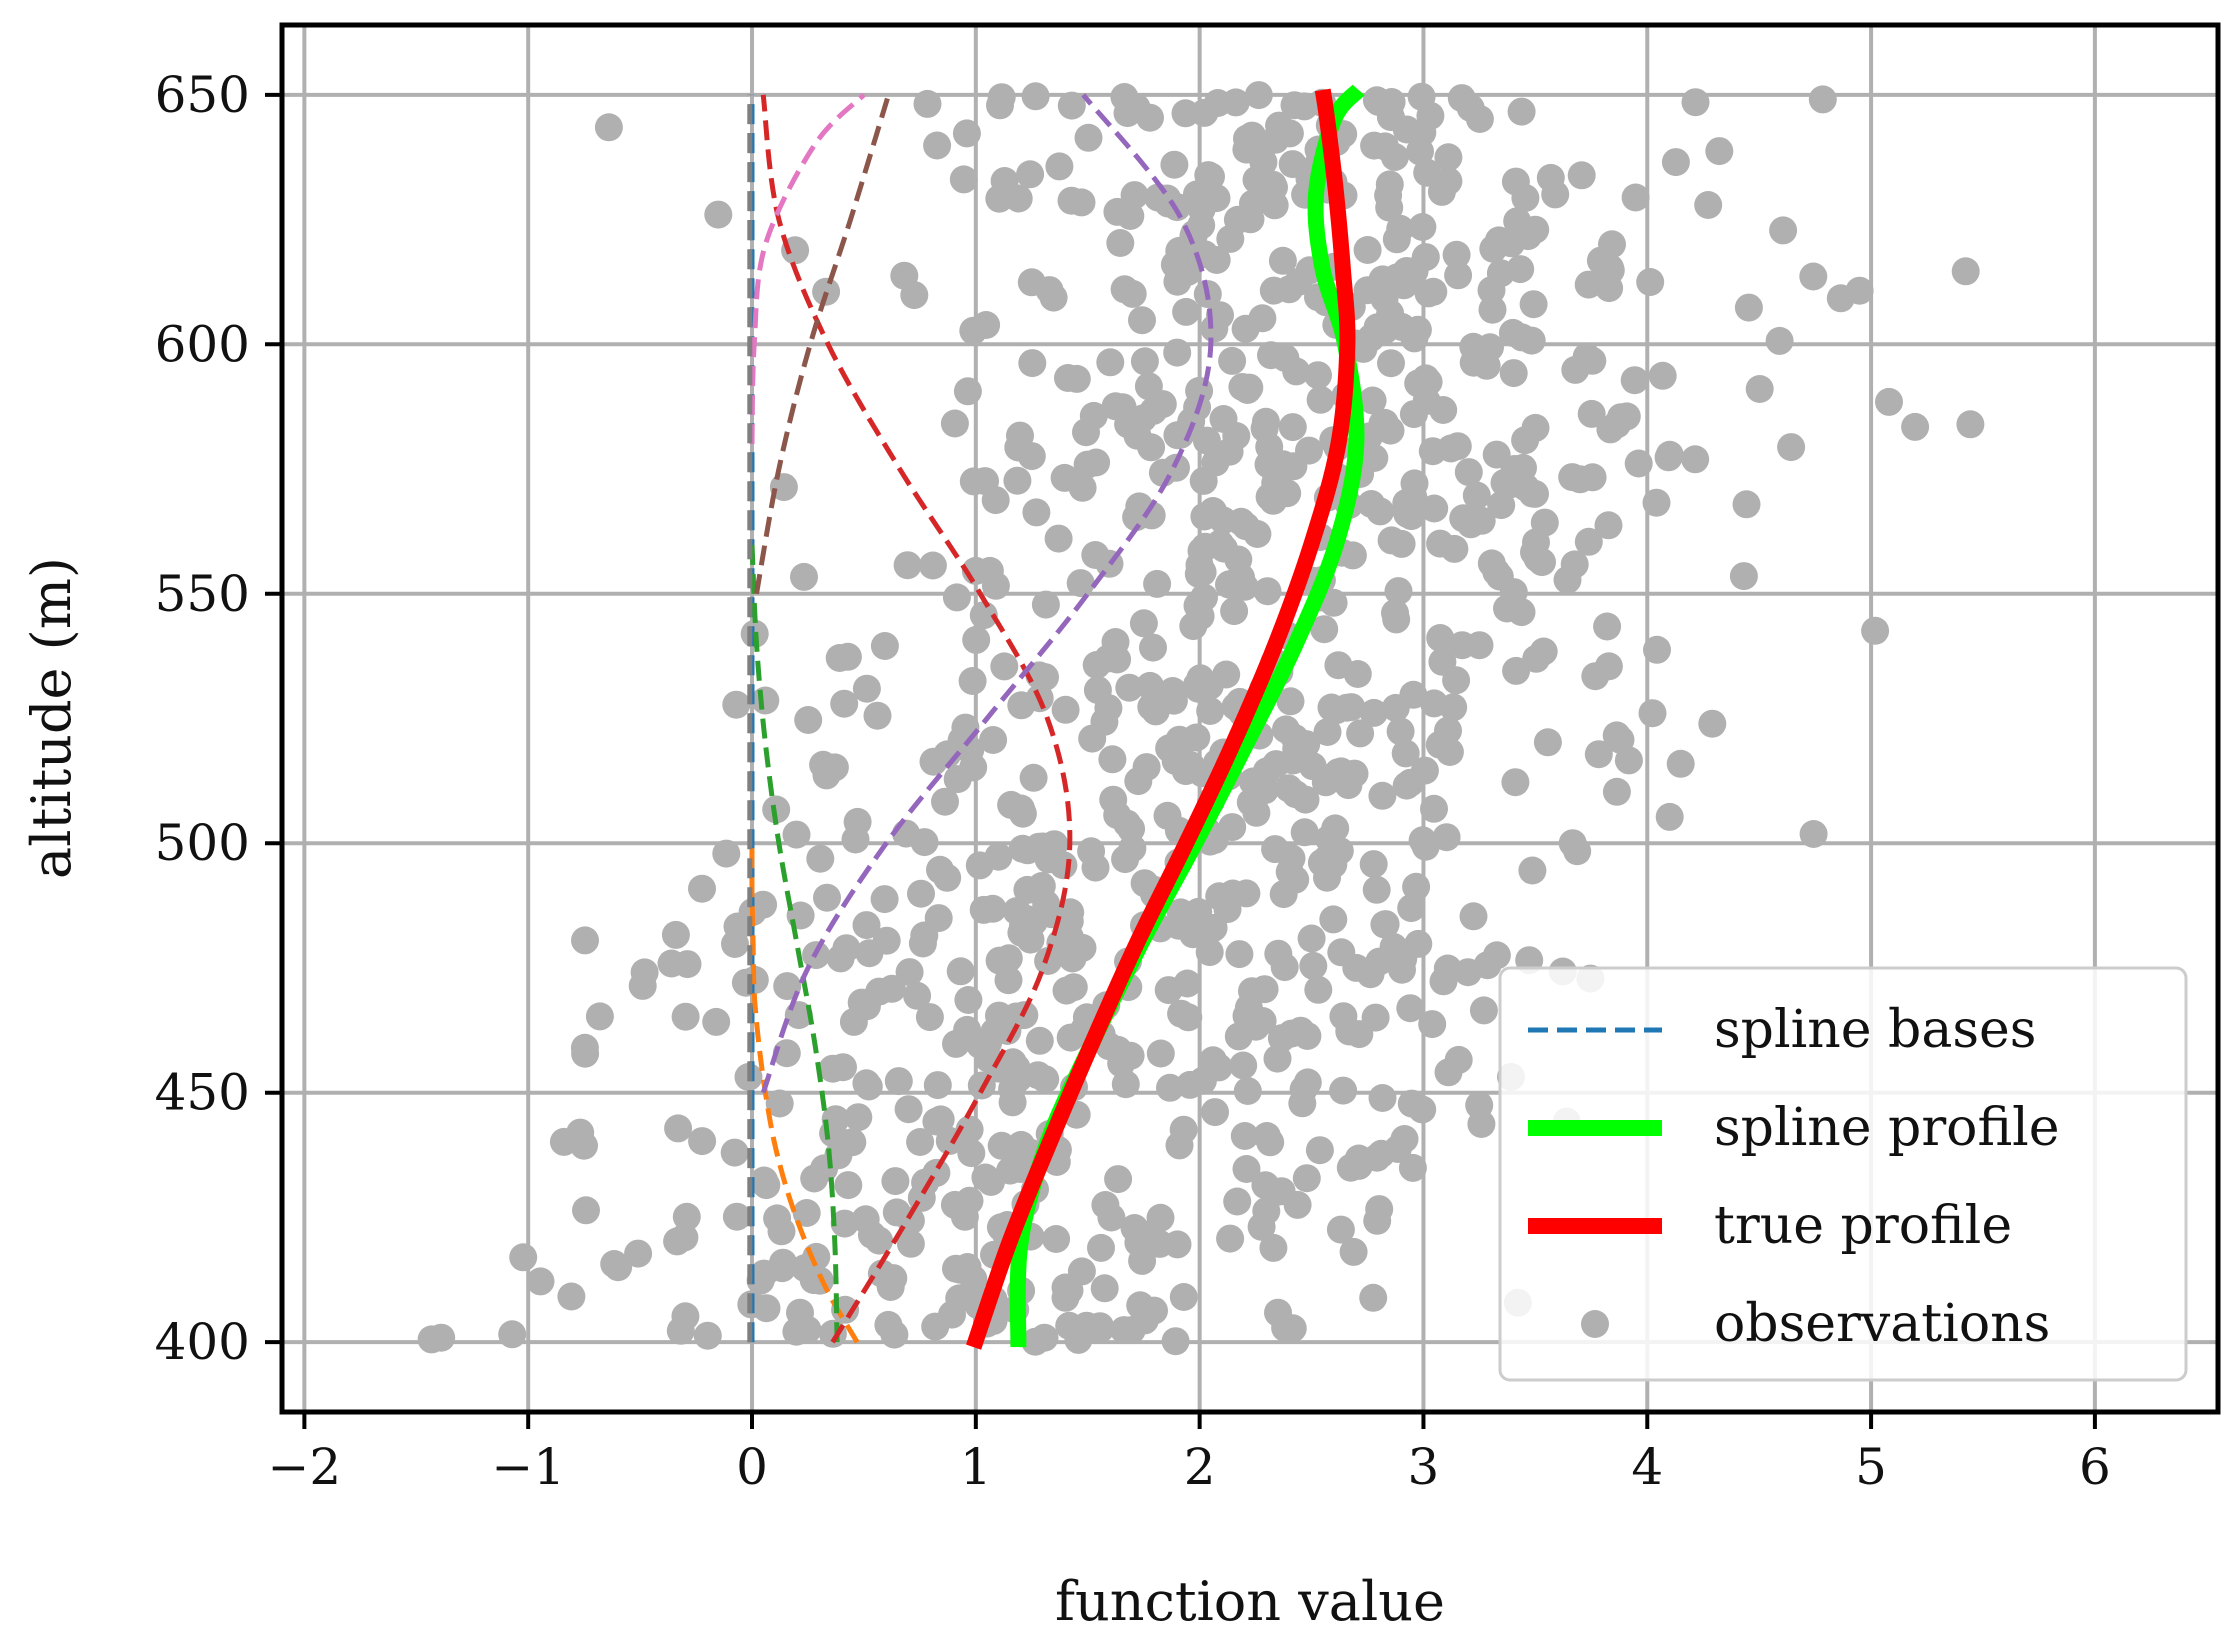 Image resolution: width=2240 pixels, height=1644 pixels. Describe the element at coordinates (1875, 1030) in the screenshot. I see `legend-label-spline-bases: spline bases` at that location.